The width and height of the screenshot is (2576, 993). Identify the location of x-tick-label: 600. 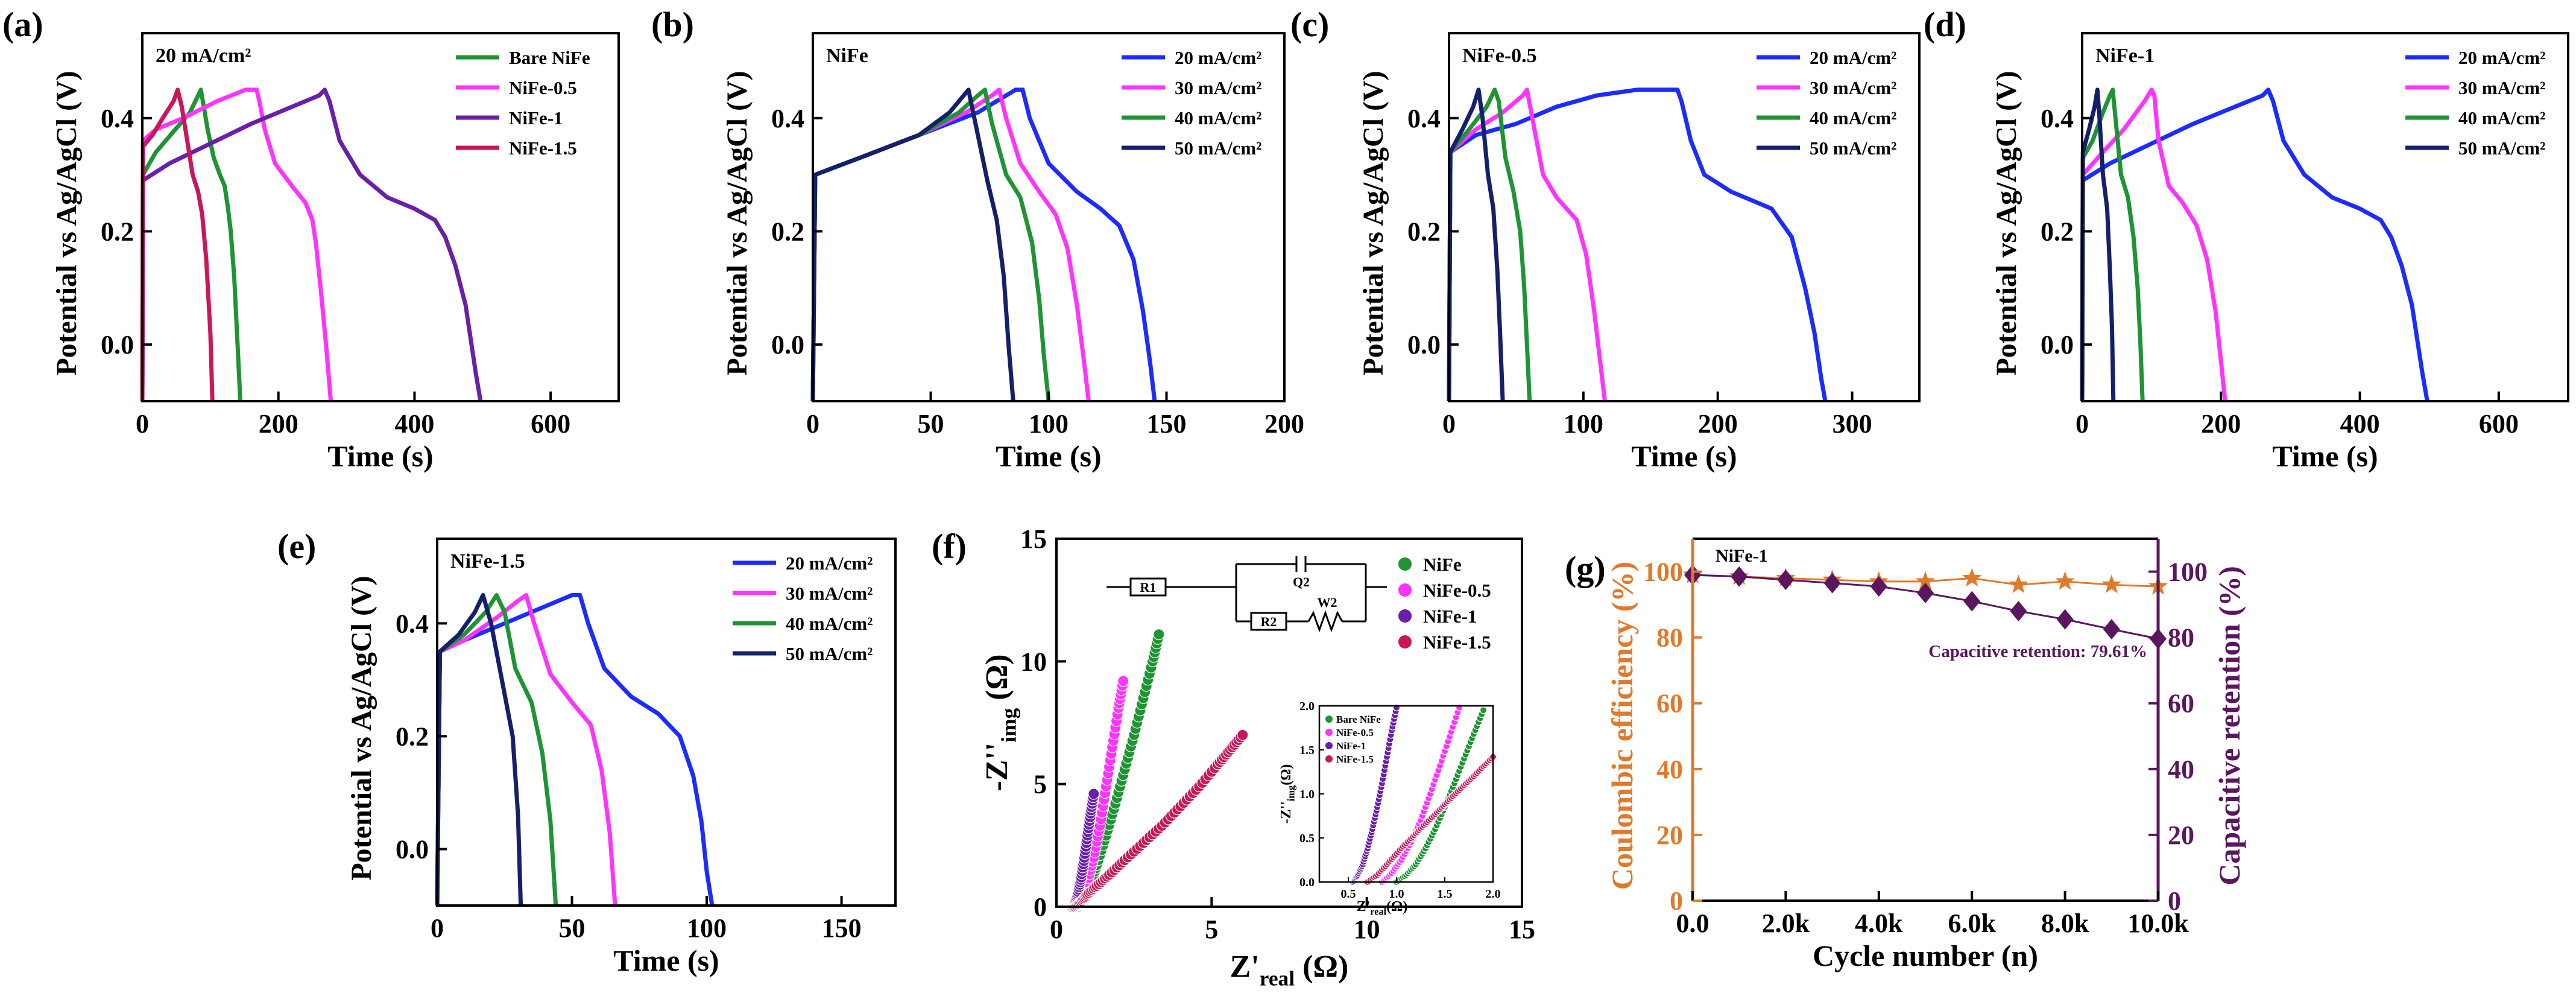
(2499, 424).